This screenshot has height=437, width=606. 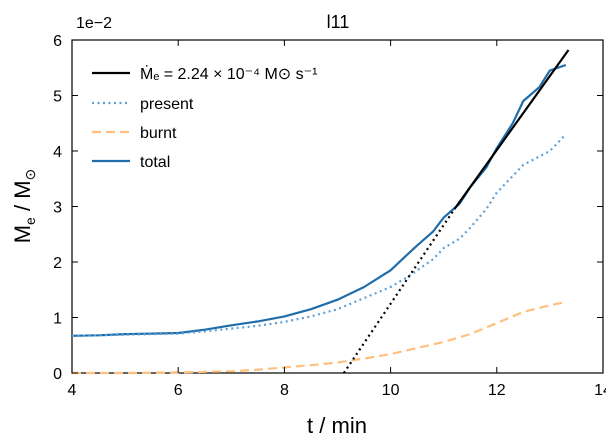 What do you see at coordinates (497, 390) in the screenshot?
I see `x-tick-label: 12` at bounding box center [497, 390].